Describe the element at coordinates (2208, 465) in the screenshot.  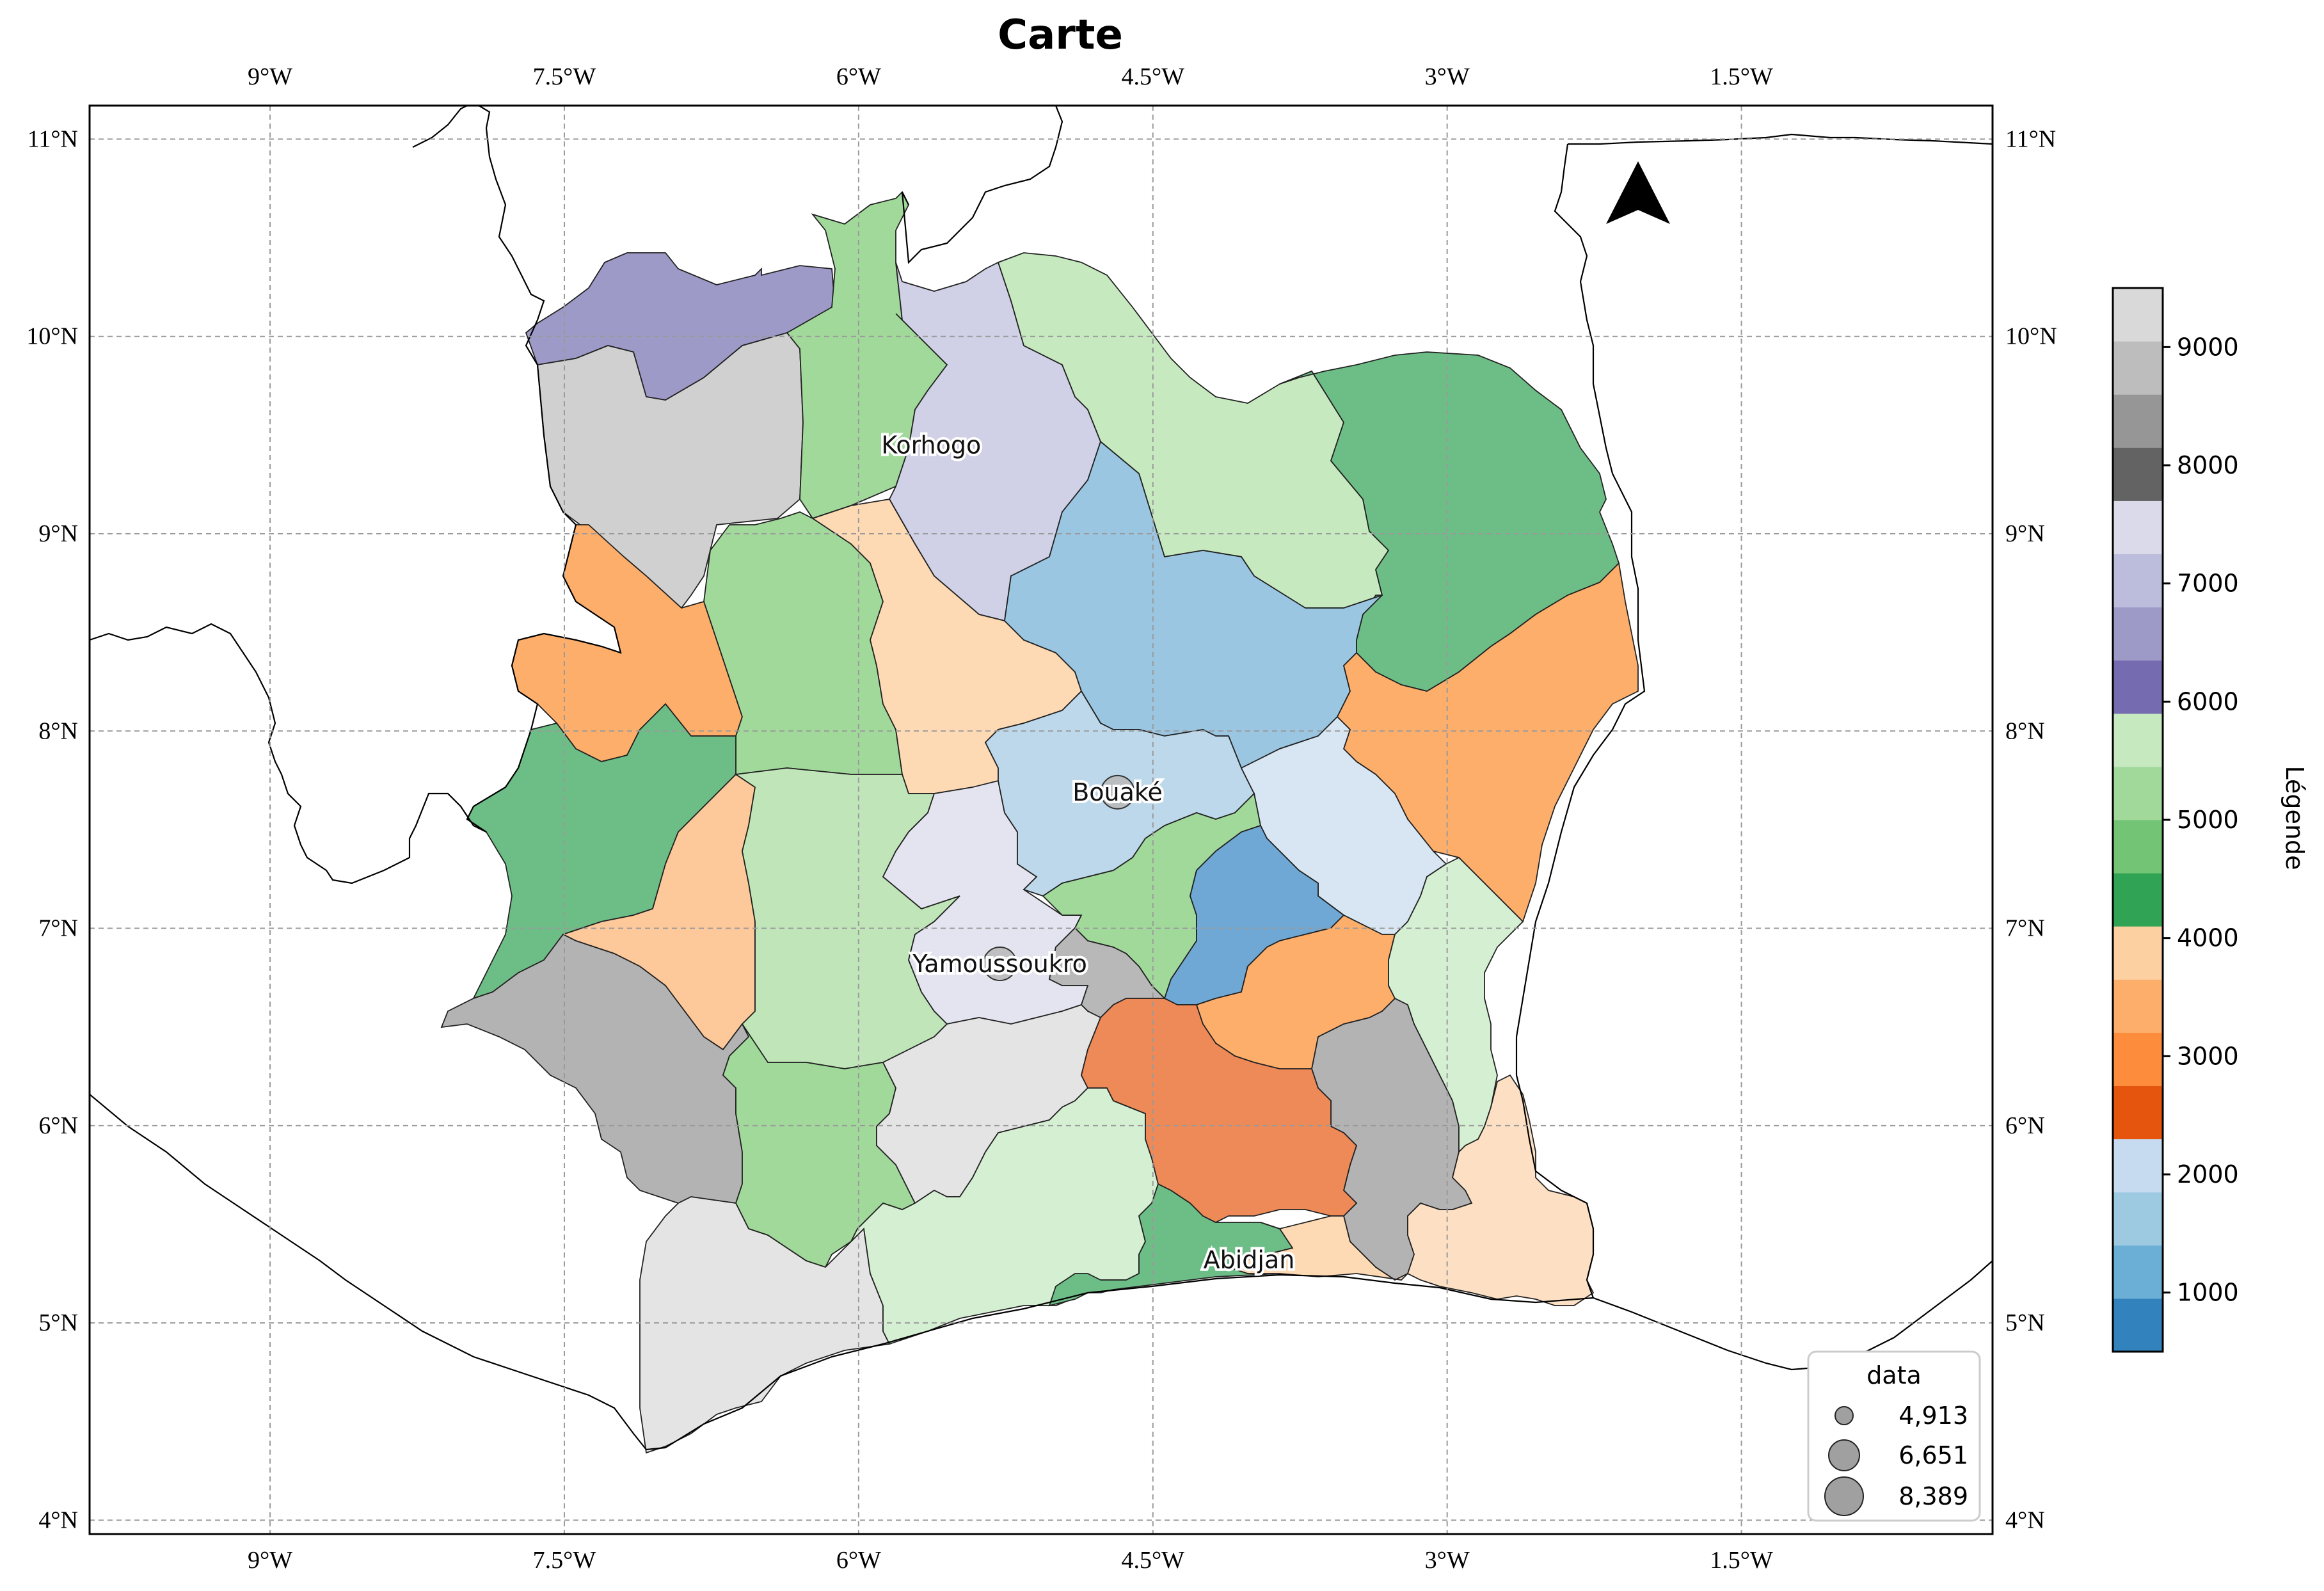
I see `colorbar-tick-label: 8000` at that location.